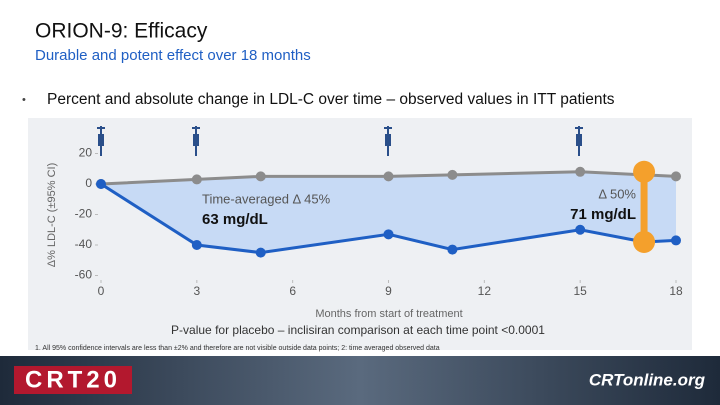 The height and width of the screenshot is (405, 720). Describe the element at coordinates (52, 215) in the screenshot. I see `y-axis-label: Δ% LDL-C (±95% CI)` at that location.